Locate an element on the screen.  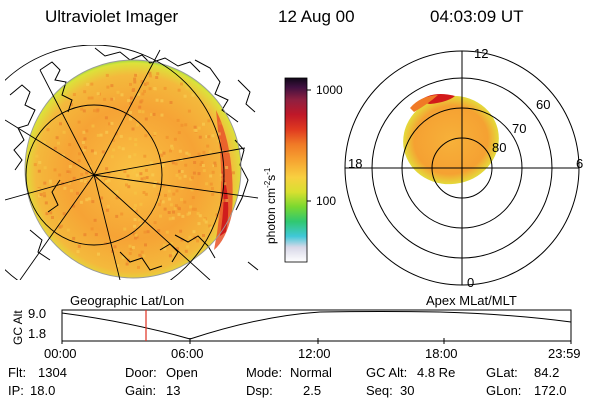
glat-value: 84.2 is located at coordinates (547, 372).